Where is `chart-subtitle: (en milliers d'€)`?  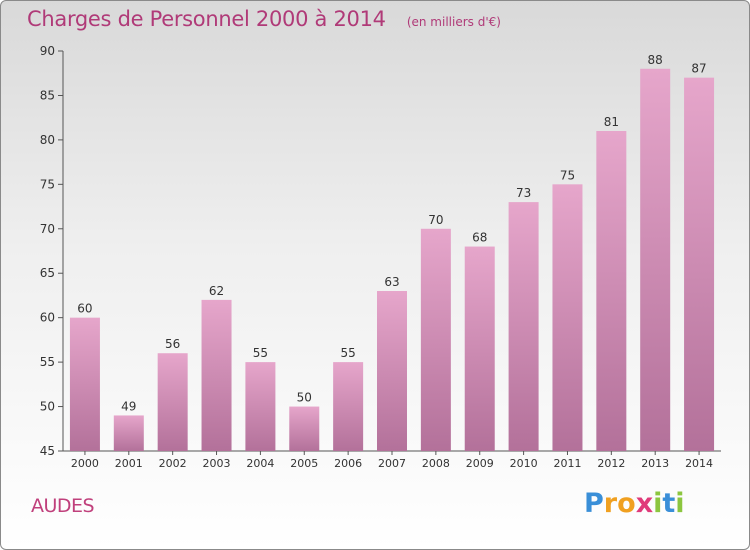
chart-subtitle: (en milliers d'€) is located at coordinates (453, 22).